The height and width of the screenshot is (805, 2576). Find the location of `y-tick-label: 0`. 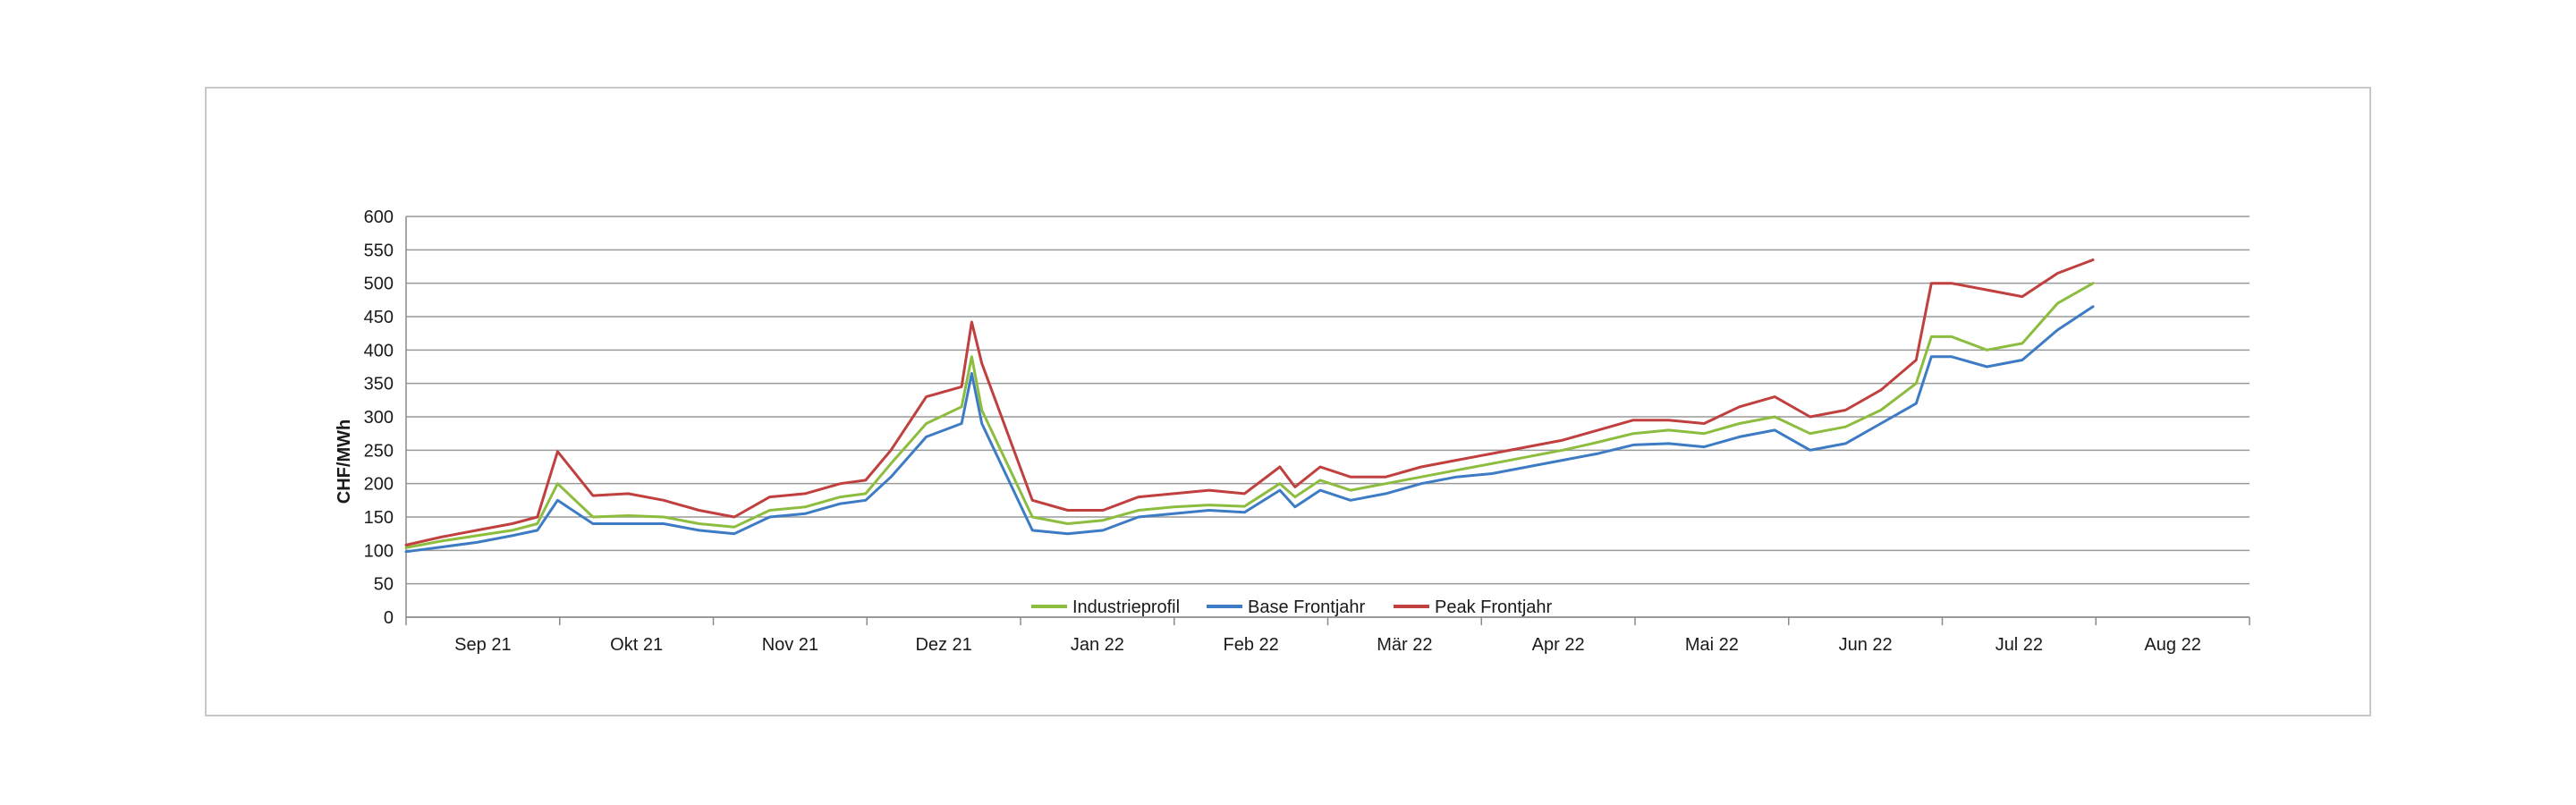

y-tick-label: 0 is located at coordinates (389, 618).